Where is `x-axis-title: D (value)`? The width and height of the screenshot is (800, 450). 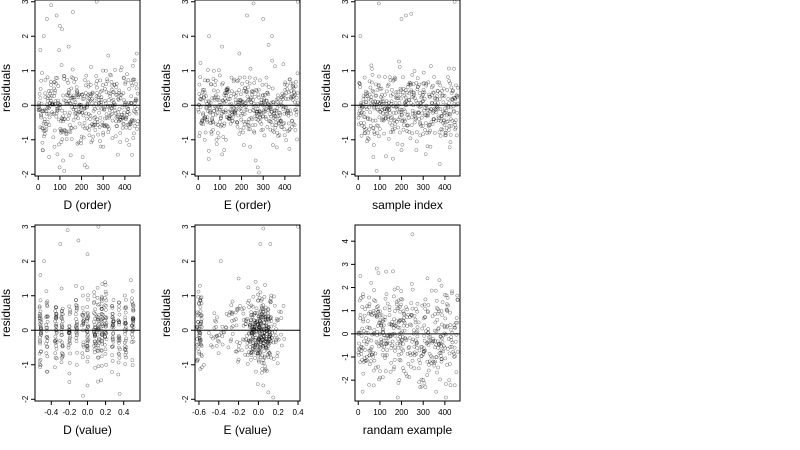
x-axis-title: D (value) is located at coordinates (87, 430).